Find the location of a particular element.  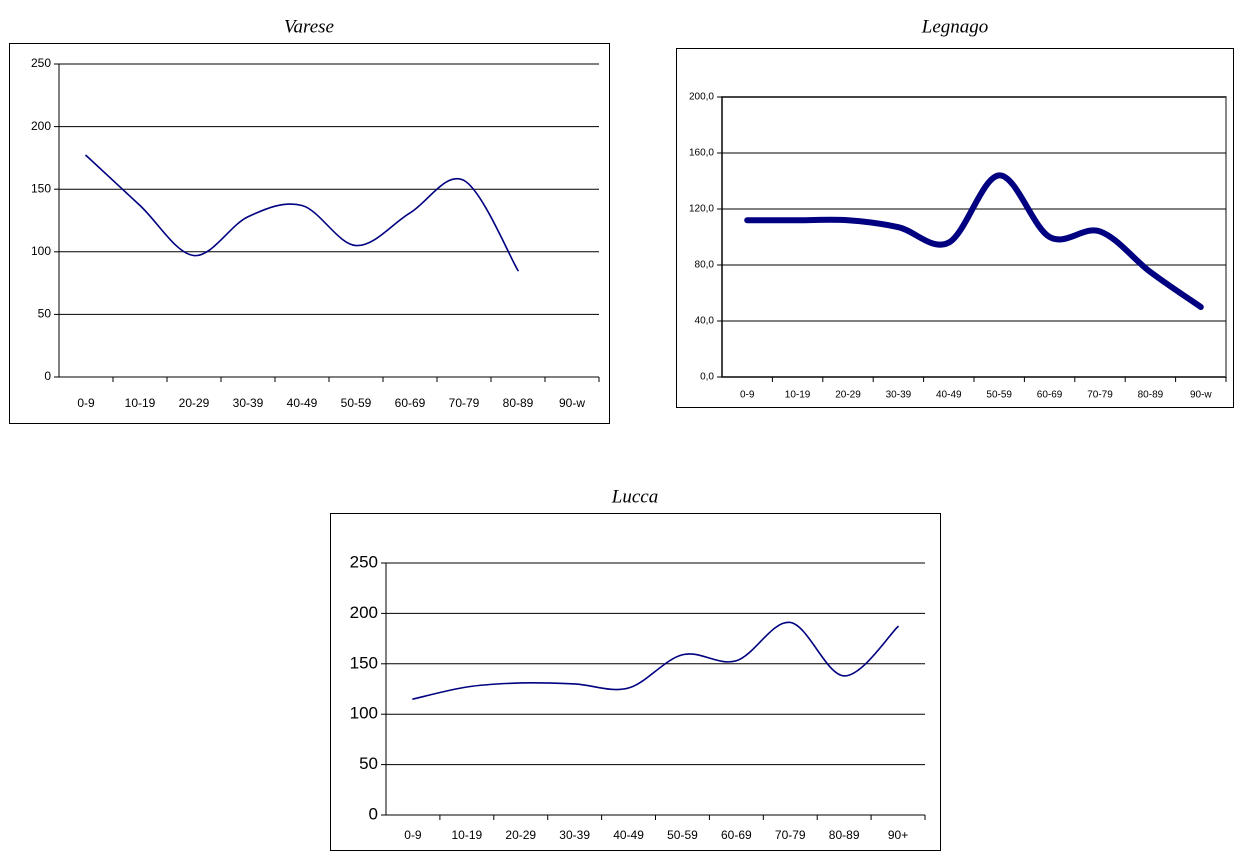

y-tick-label: 0,0 is located at coordinates (707, 377).